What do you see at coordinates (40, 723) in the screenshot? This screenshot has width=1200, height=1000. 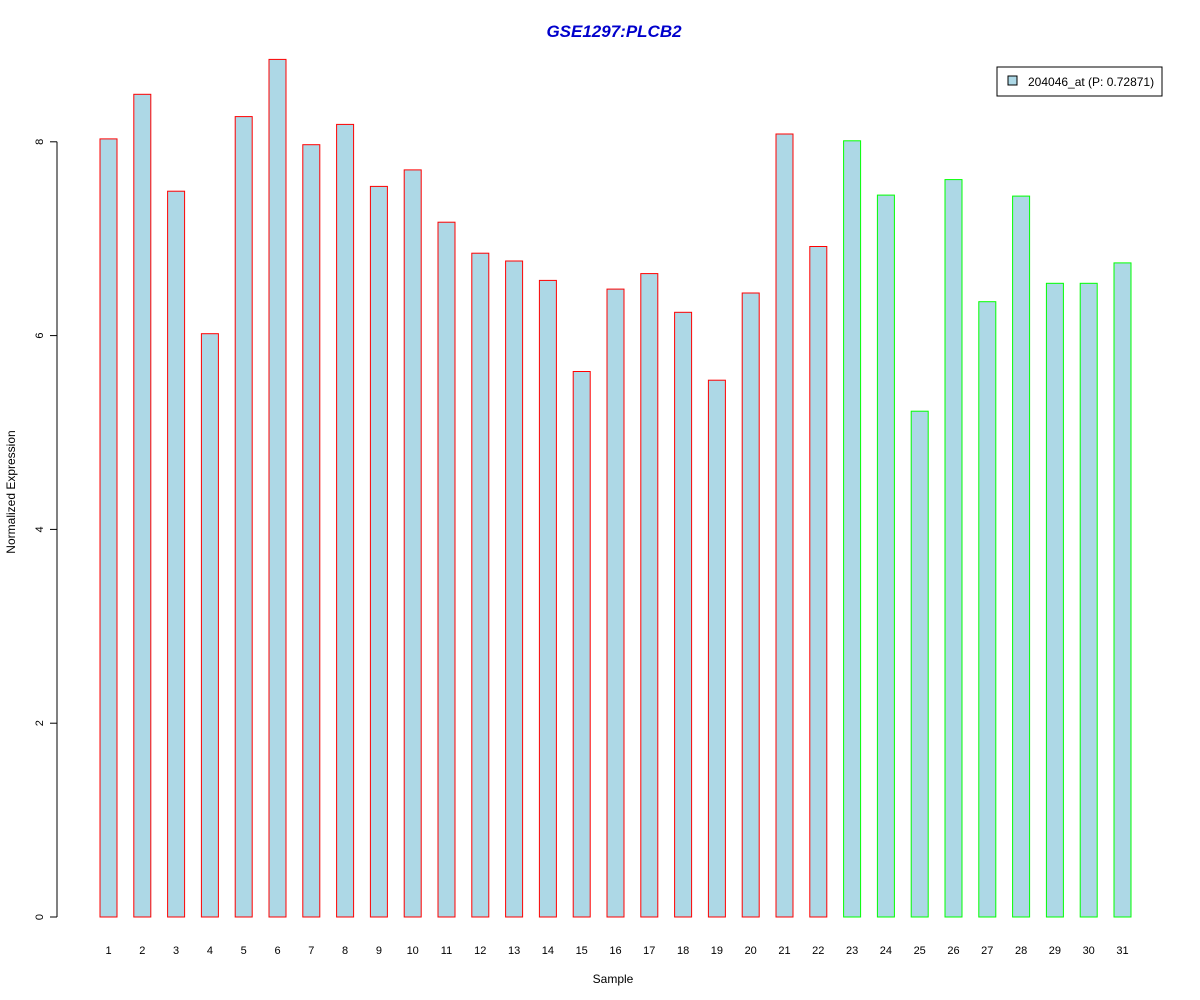 I see `y-axis-tick-label: 2` at bounding box center [40, 723].